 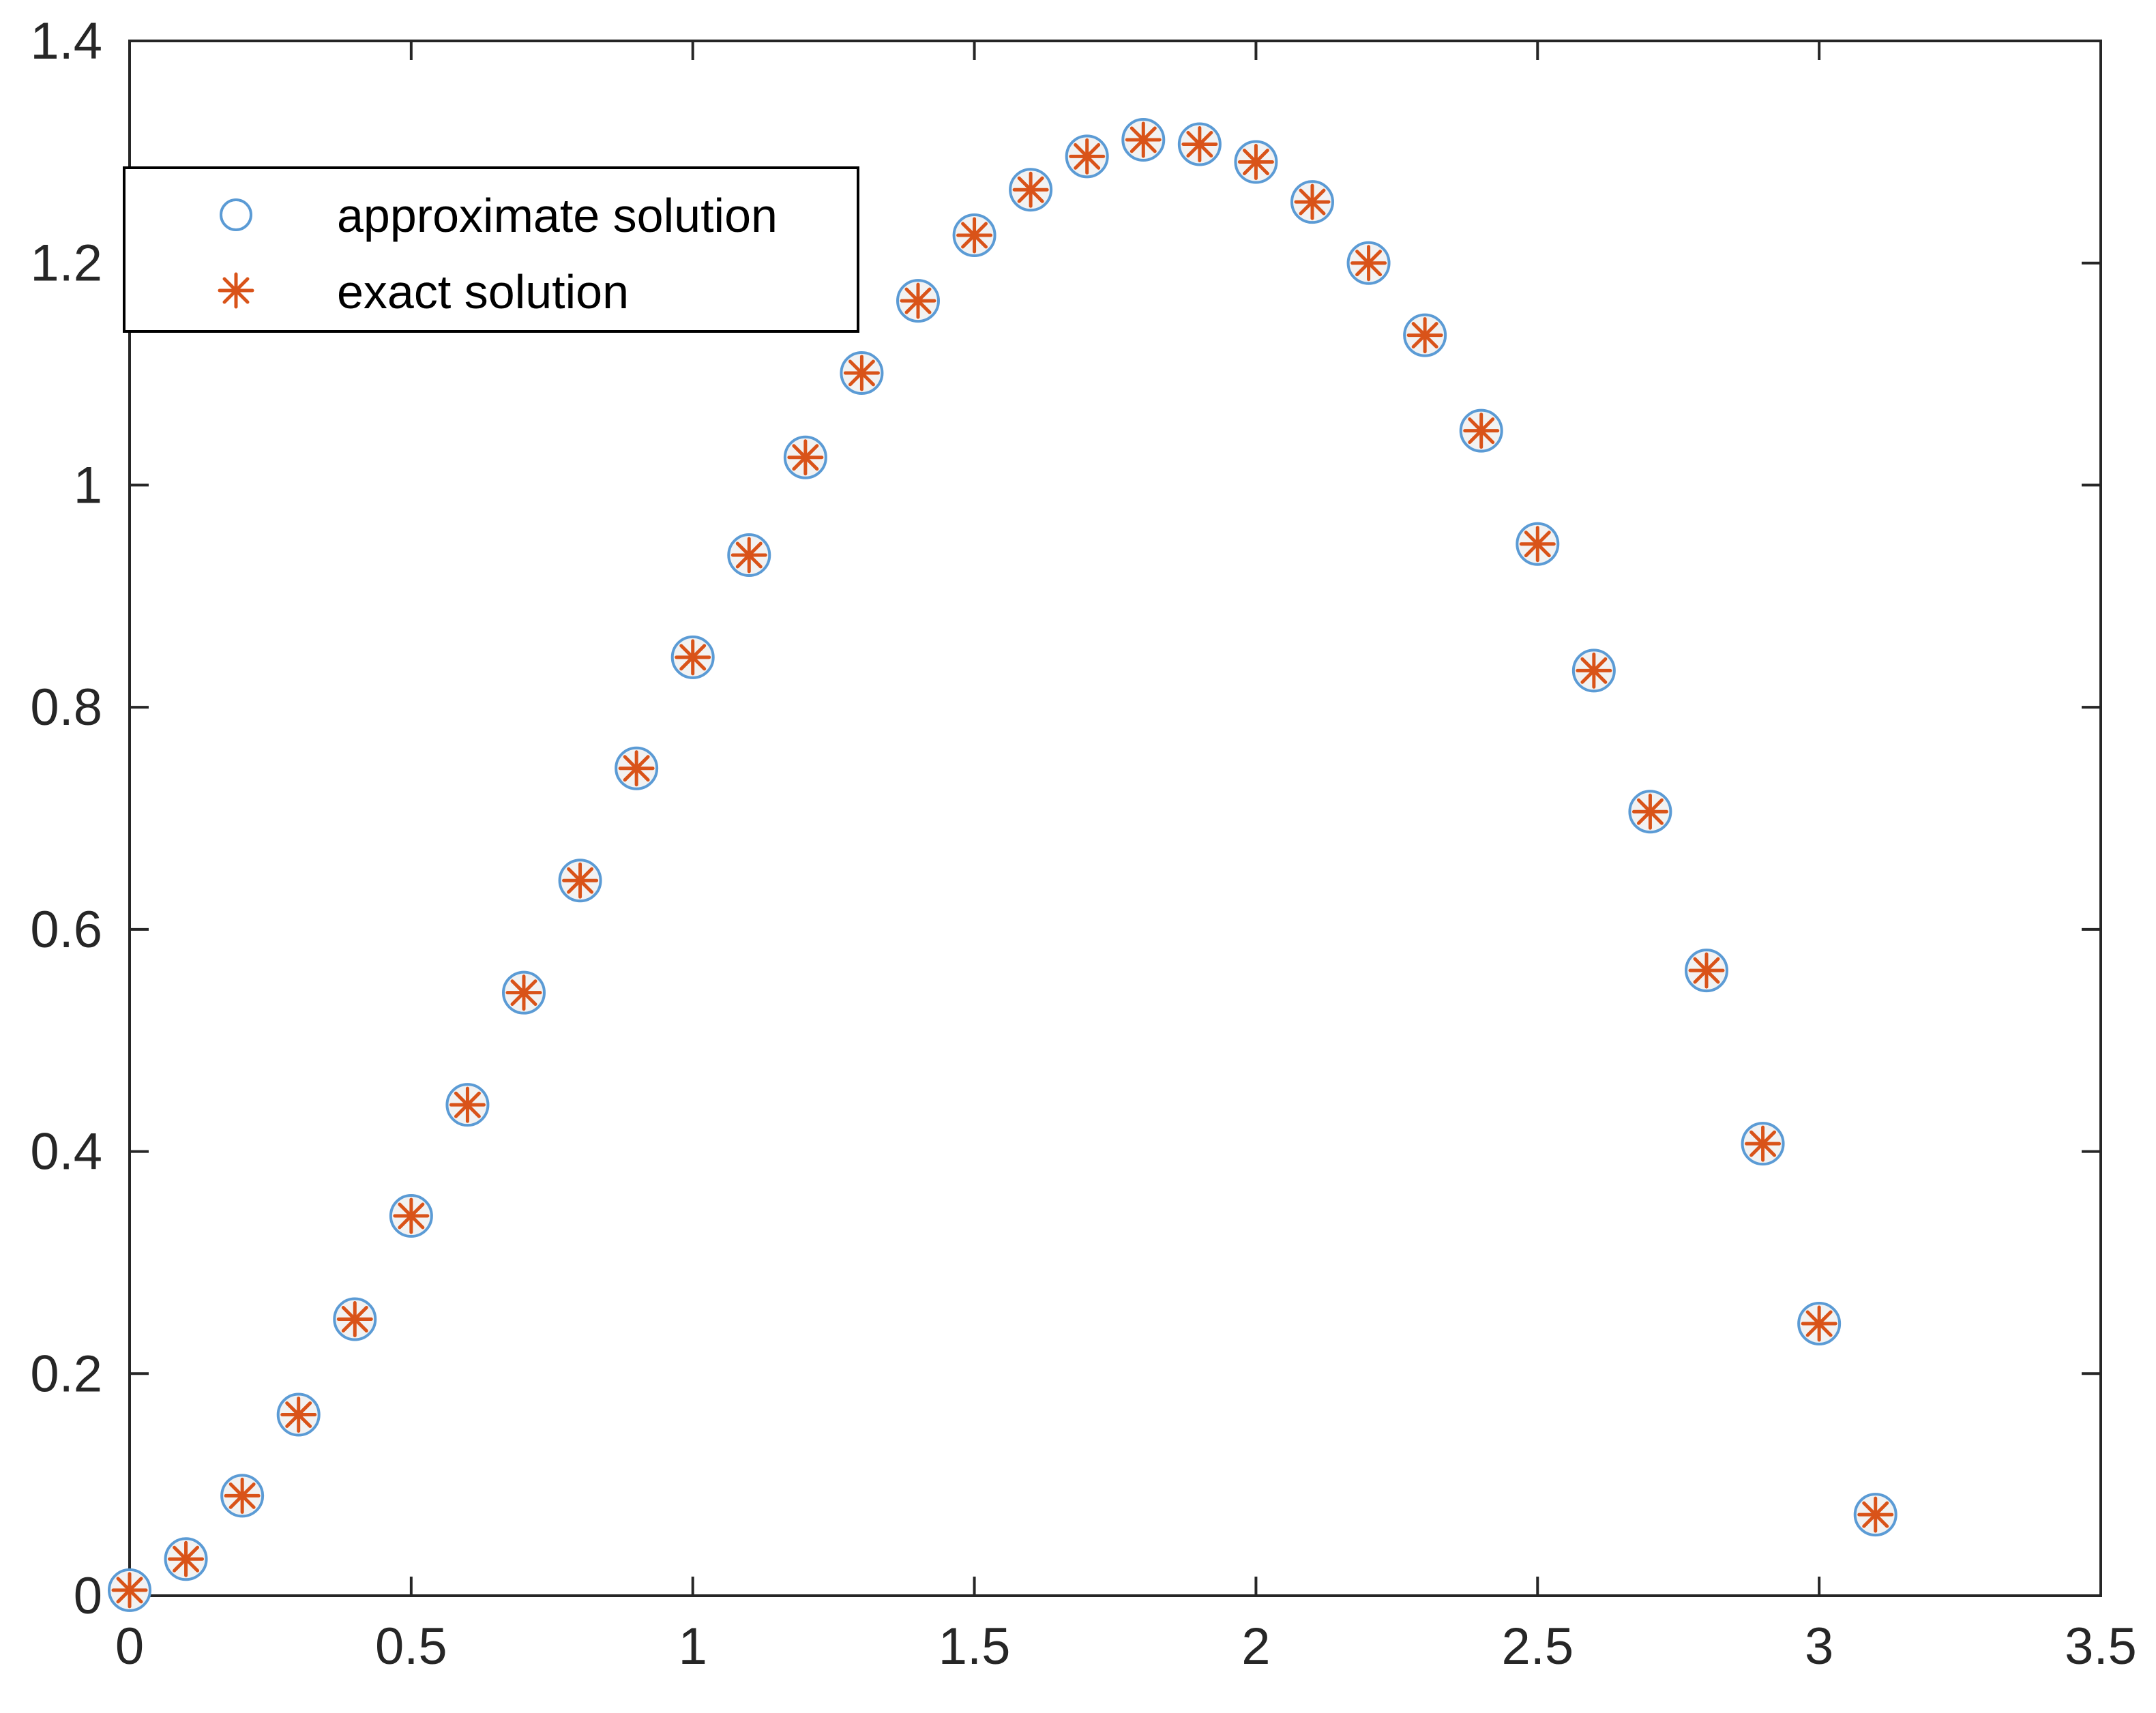 I want to click on legend-asterisk-icon, so click(x=236, y=290).